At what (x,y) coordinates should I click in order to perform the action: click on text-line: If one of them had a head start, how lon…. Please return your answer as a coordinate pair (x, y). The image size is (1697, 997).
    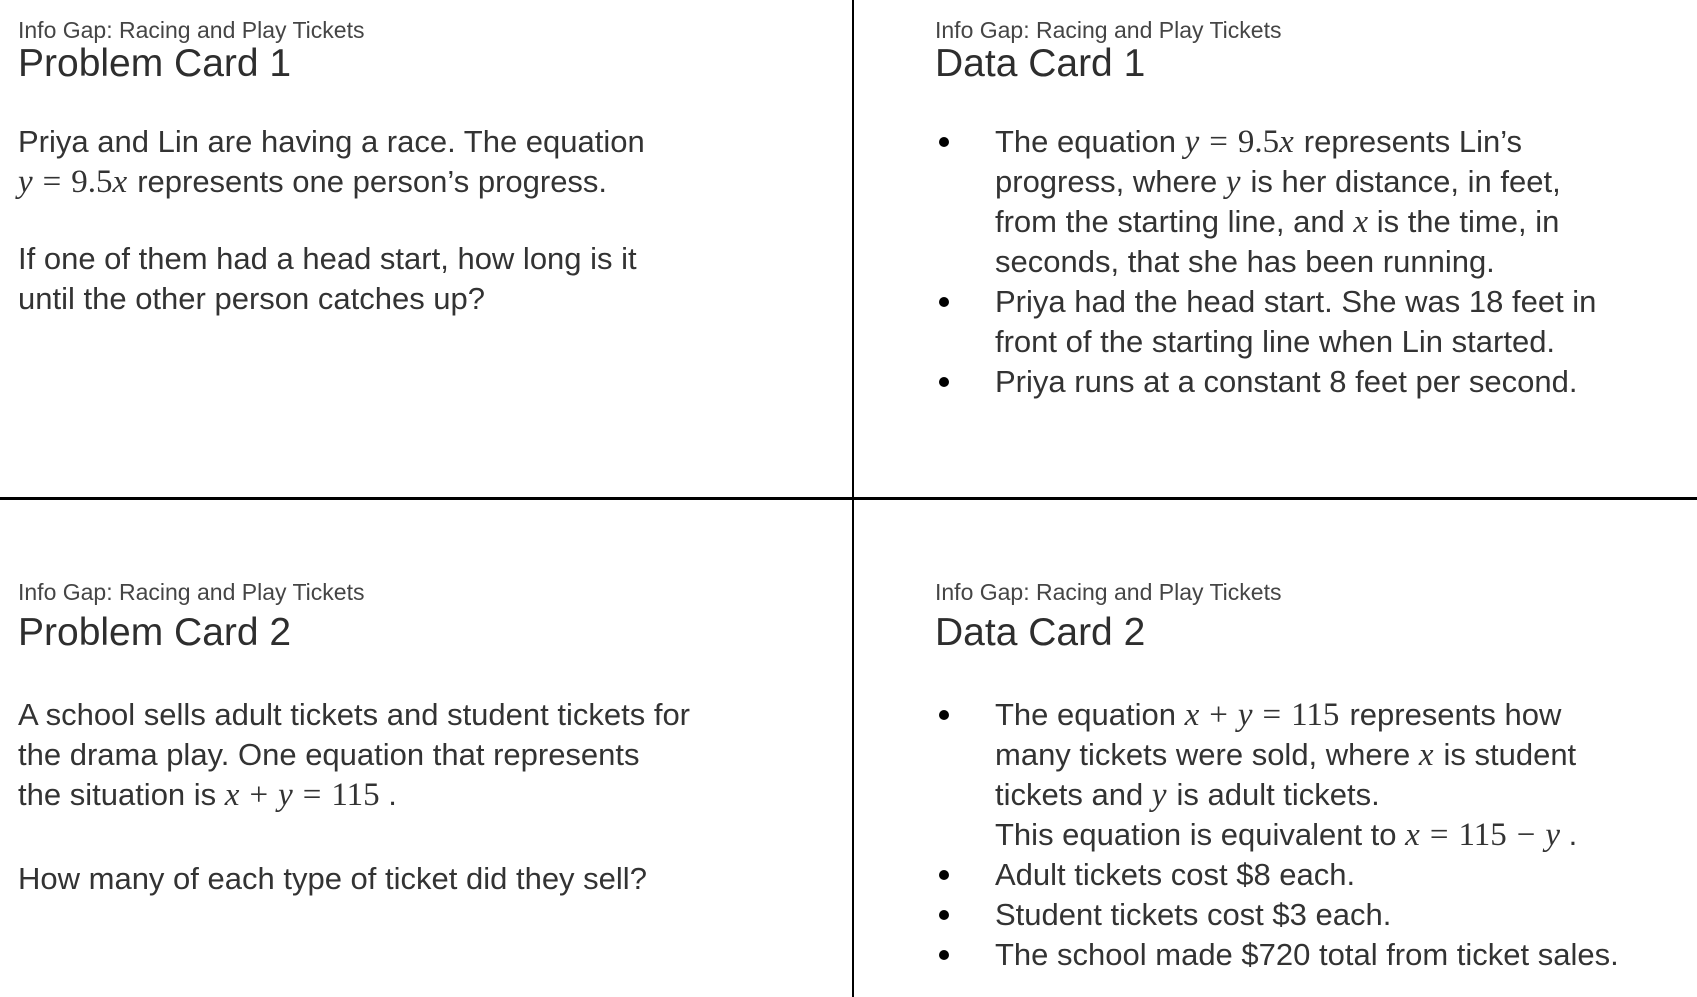
    Looking at the image, I should click on (327, 259).